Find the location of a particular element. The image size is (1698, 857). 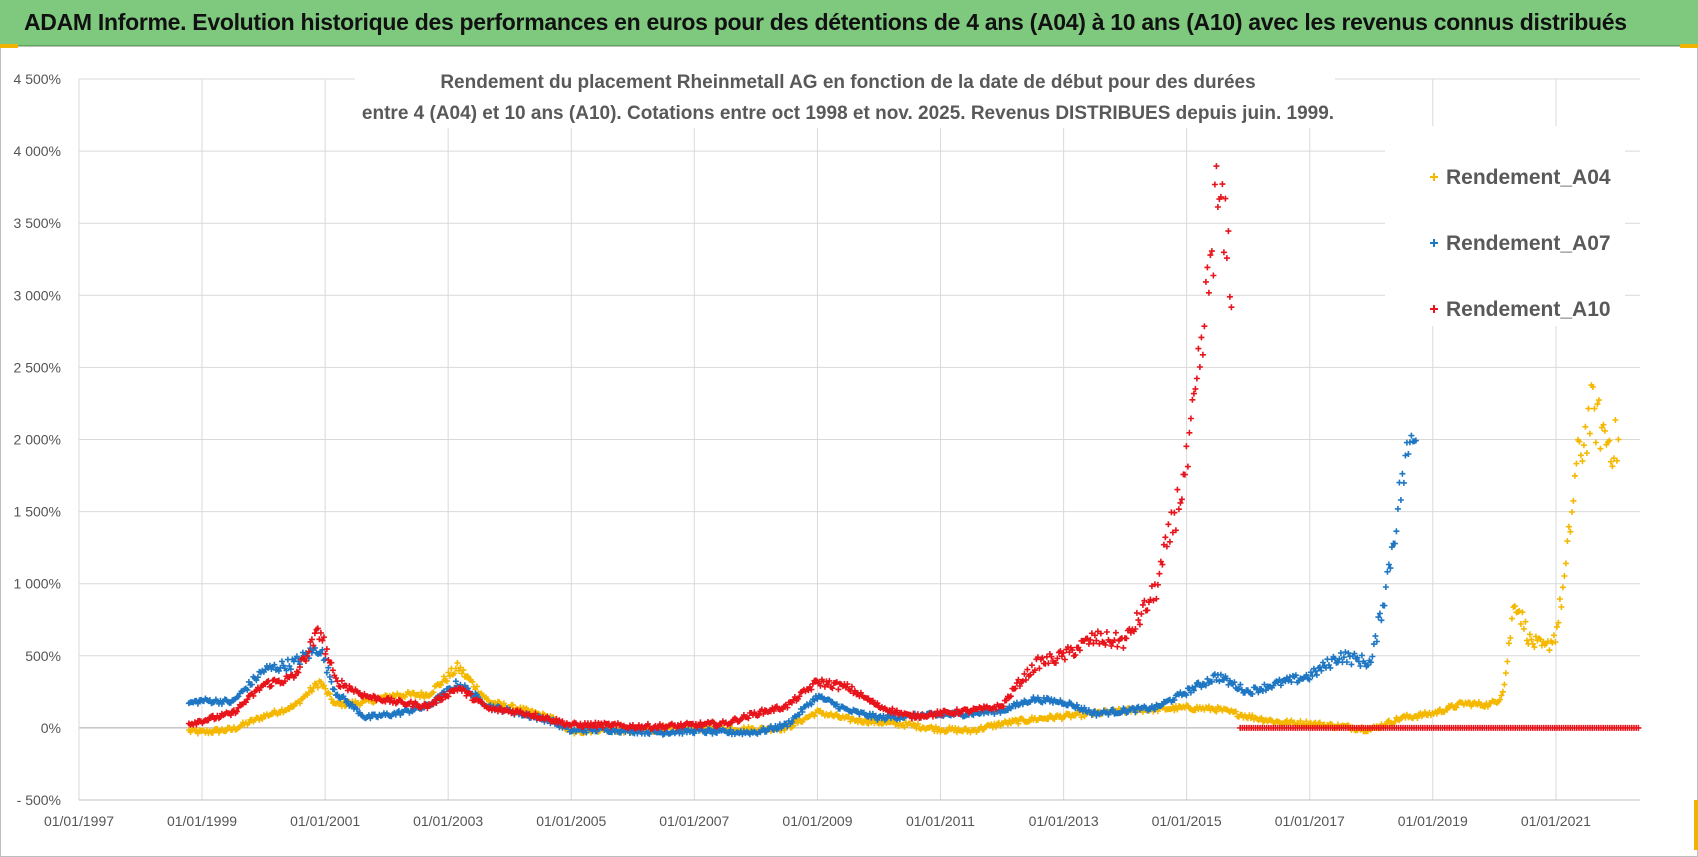

legend-item: Rendement_A04 is located at coordinates (1520, 177).